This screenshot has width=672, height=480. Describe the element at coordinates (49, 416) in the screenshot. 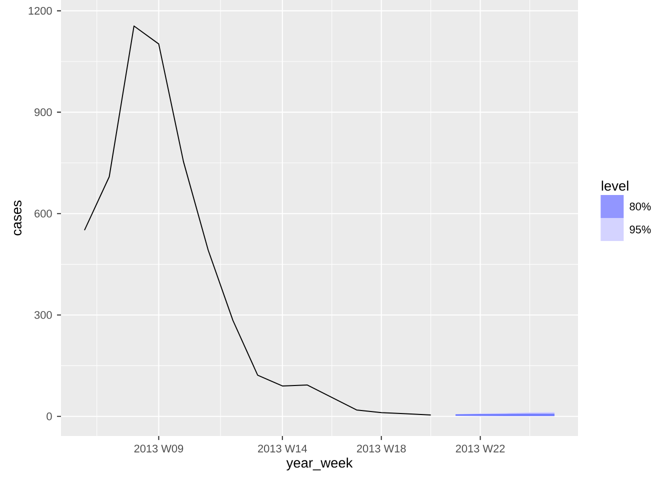

I see `y-tick-label: 0` at that location.